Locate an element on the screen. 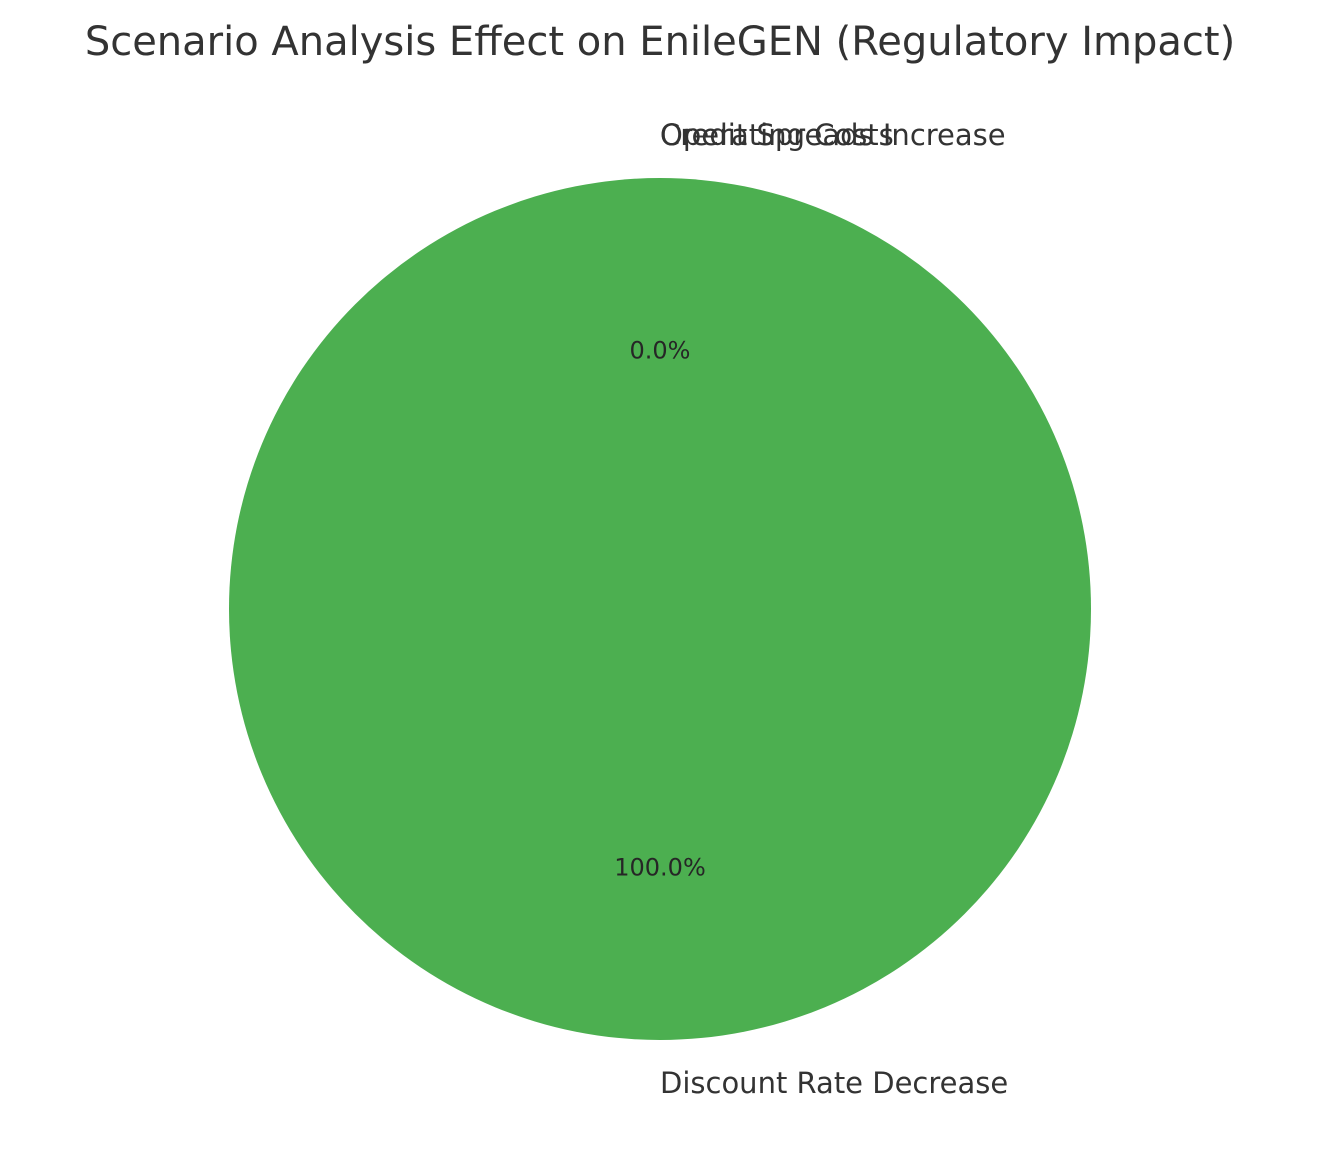 This screenshot has height=1168, width=1320. slice-pct-discount-rate-decrease: 100.0% is located at coordinates (660, 868).